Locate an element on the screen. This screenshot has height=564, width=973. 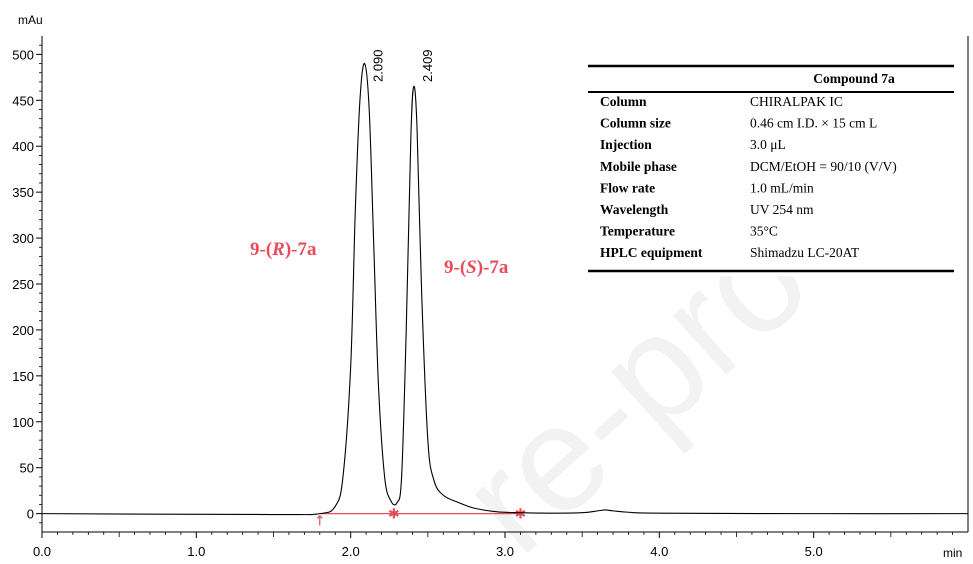
y-tick-label: 350 is located at coordinates (23, 192).